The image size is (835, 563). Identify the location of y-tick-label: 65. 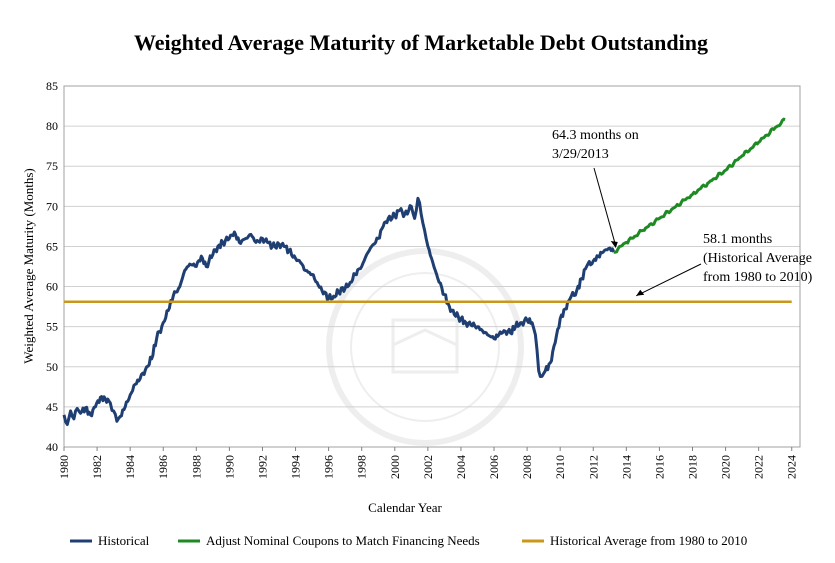
(52, 246).